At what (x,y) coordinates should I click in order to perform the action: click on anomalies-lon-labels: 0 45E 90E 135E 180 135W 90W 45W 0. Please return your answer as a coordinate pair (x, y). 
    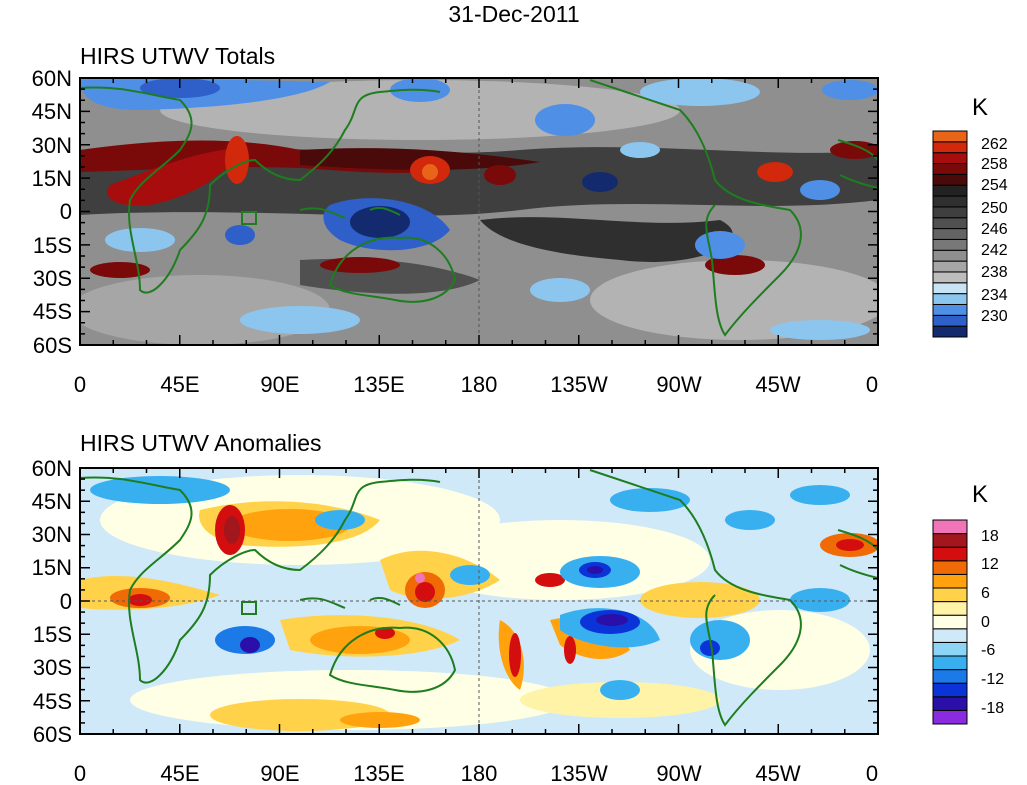
    Looking at the image, I should click on (476, 773).